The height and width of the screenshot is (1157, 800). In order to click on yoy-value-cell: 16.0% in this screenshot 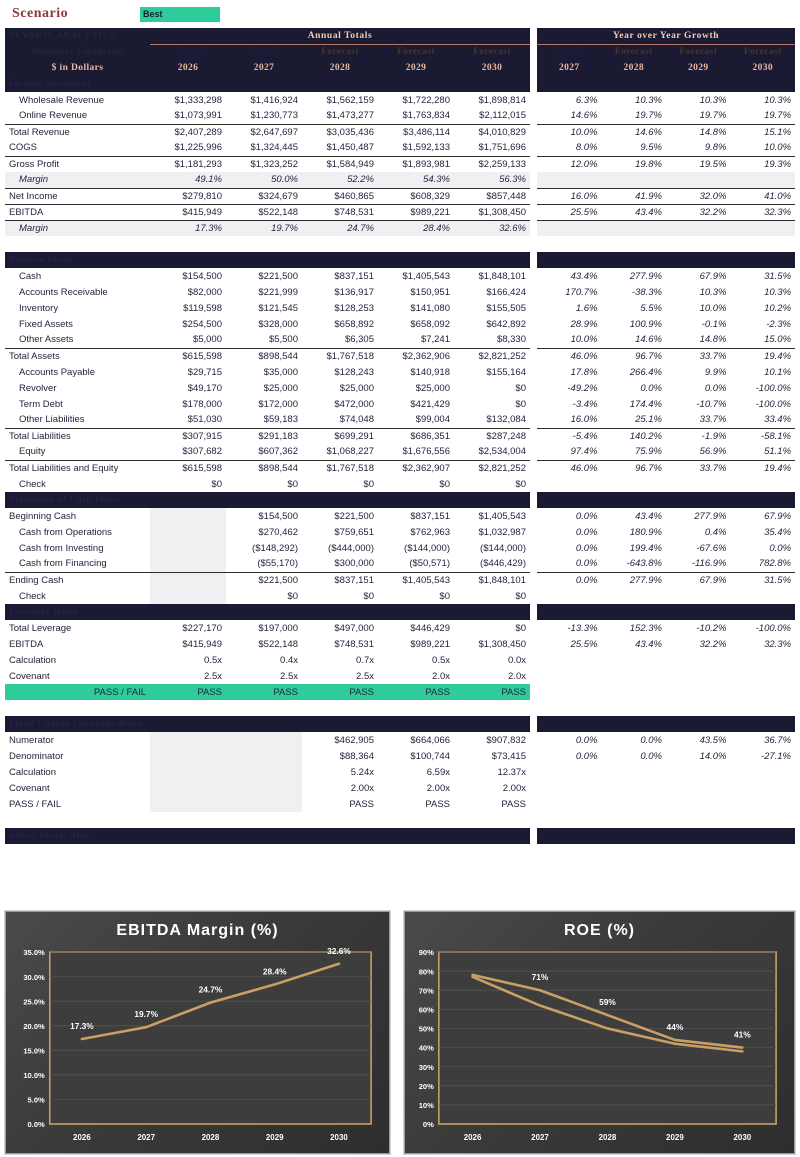, I will do `click(584, 420)`.